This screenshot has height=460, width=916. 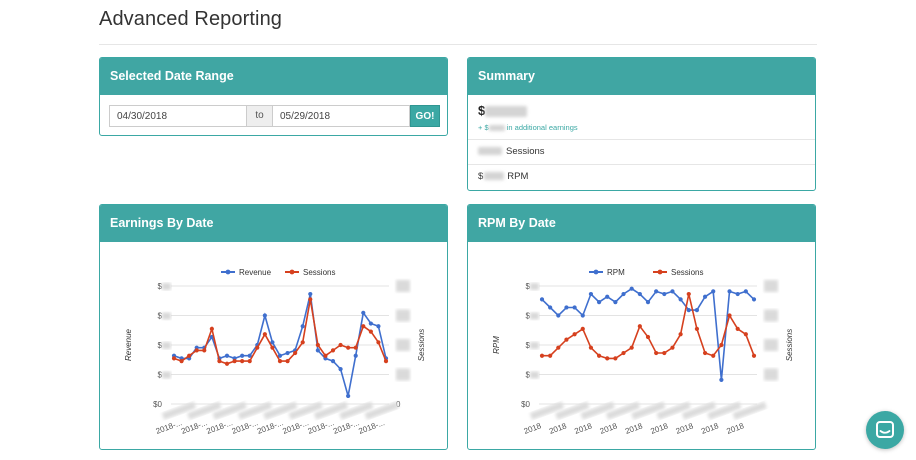 What do you see at coordinates (641, 76) in the screenshot?
I see `summary-panel-title: Summary` at bounding box center [641, 76].